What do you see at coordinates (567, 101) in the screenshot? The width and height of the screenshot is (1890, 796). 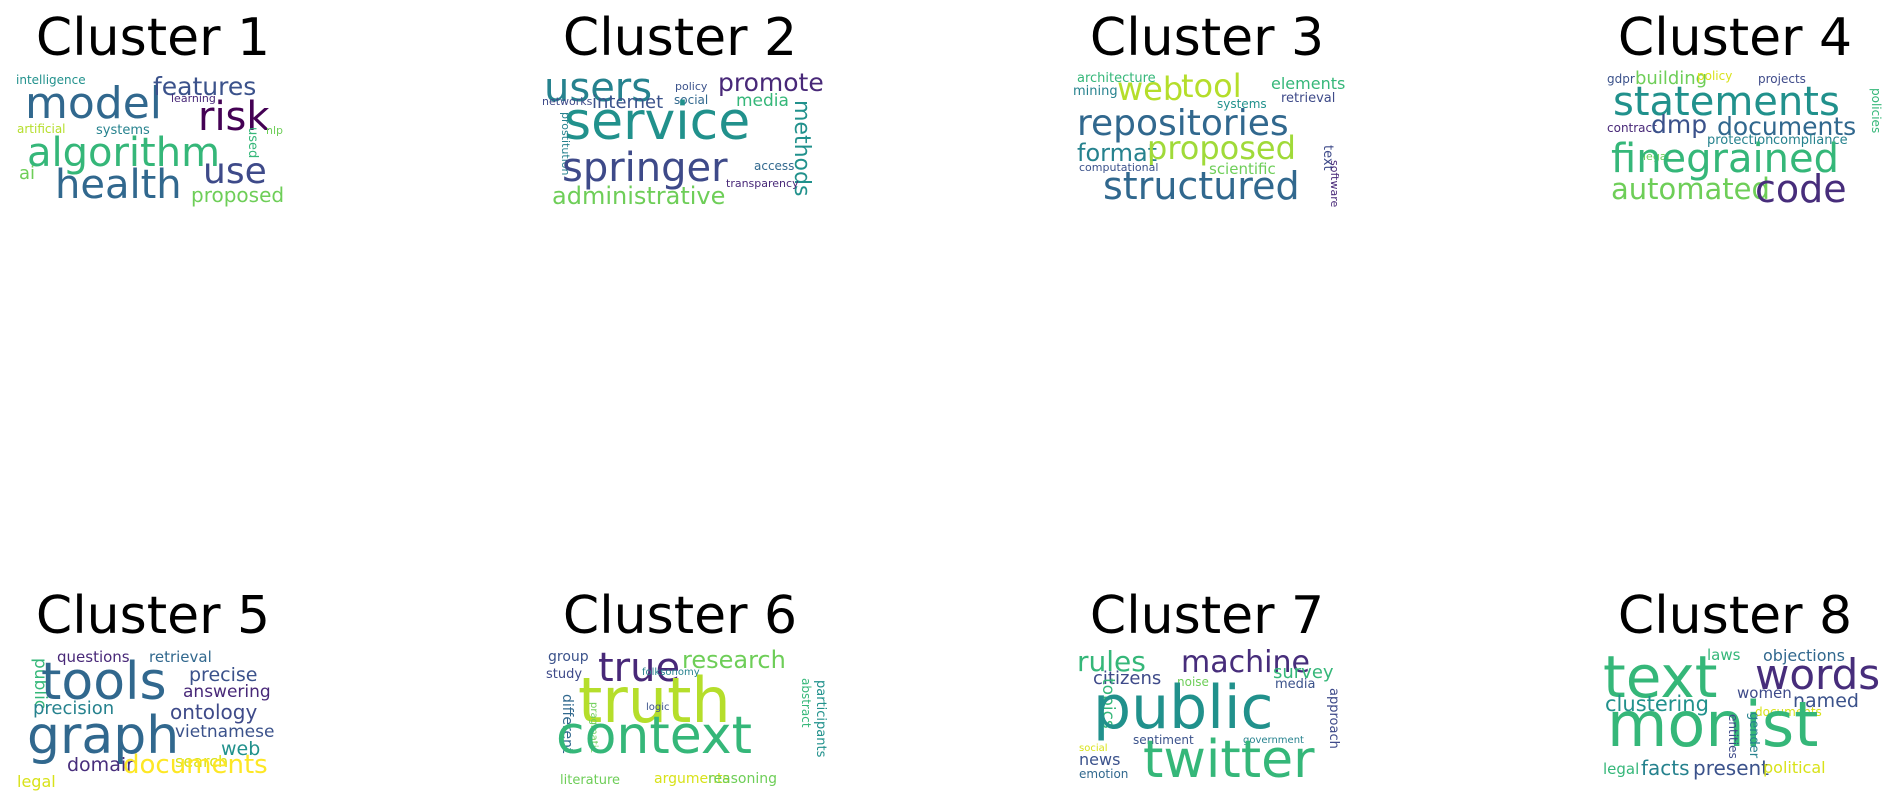 I see `cloud-word-networks: networks` at bounding box center [567, 101].